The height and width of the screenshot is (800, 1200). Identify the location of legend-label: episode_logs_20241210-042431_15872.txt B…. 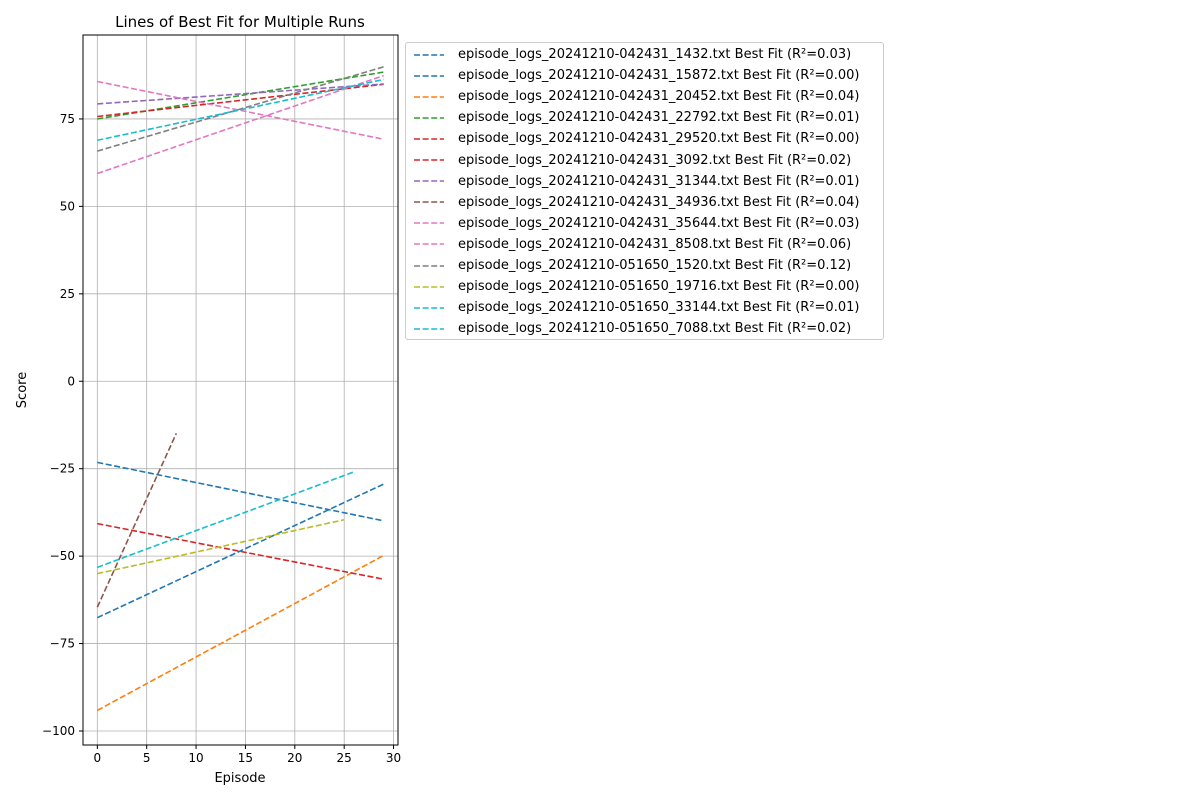
(659, 76).